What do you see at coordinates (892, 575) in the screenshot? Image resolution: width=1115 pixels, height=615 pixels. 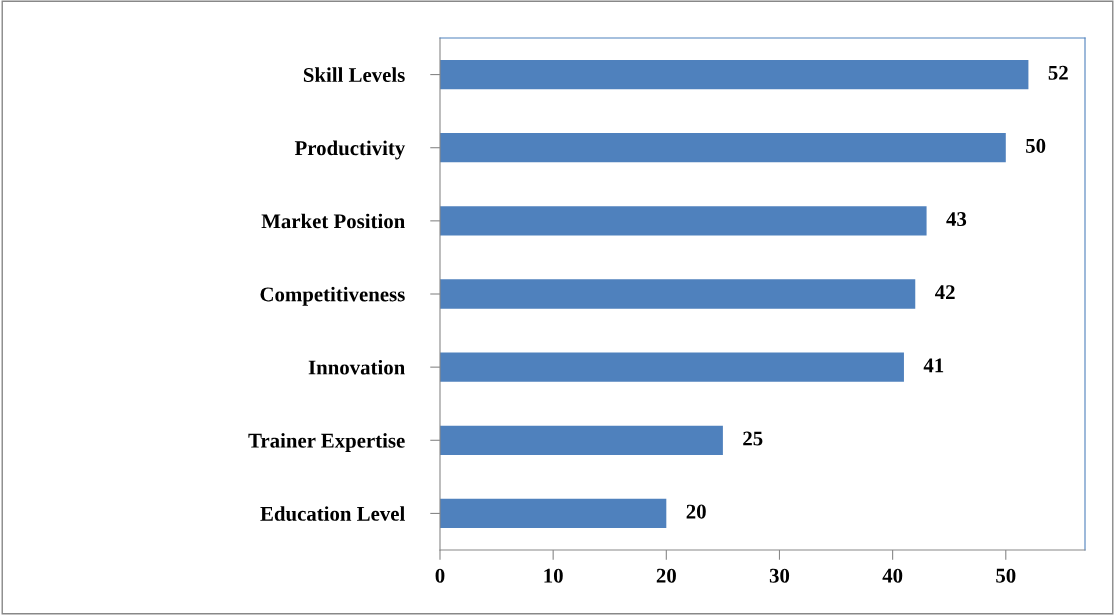 I see `x-tick-label: 40` at bounding box center [892, 575].